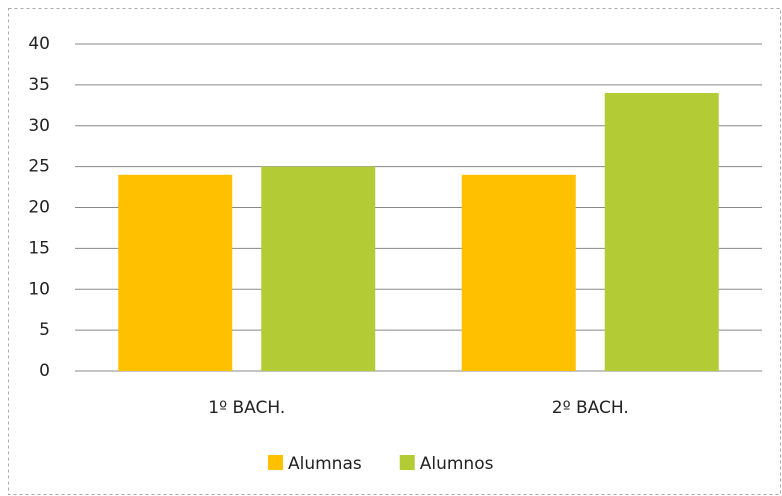 The width and height of the screenshot is (782, 496). Describe the element at coordinates (39, 44) in the screenshot. I see `y-tick-label: 40` at that location.